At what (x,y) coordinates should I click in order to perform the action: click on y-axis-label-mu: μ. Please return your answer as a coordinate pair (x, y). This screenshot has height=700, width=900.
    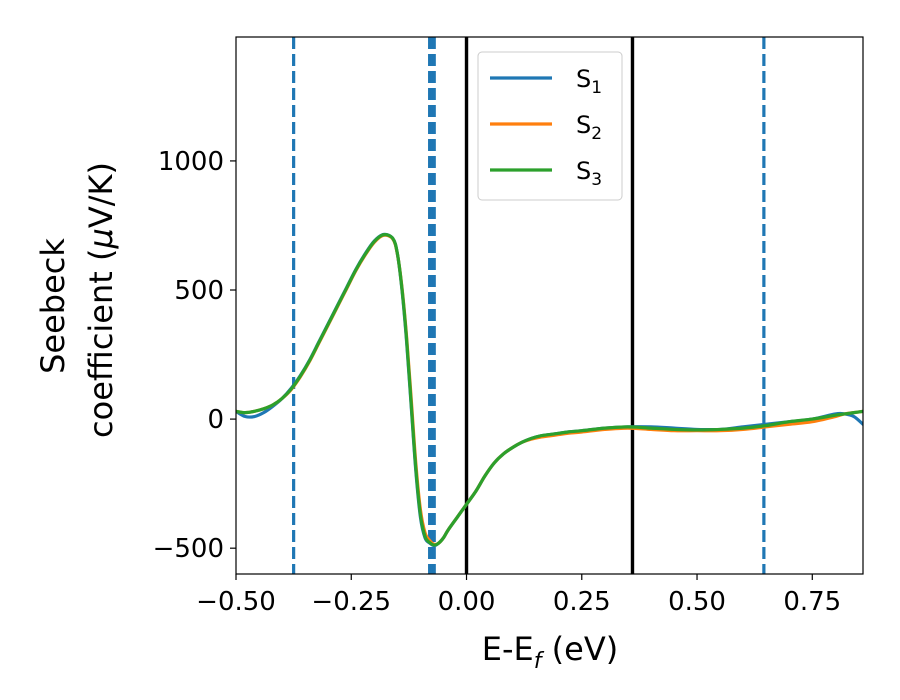
    Looking at the image, I should click on (101, 238).